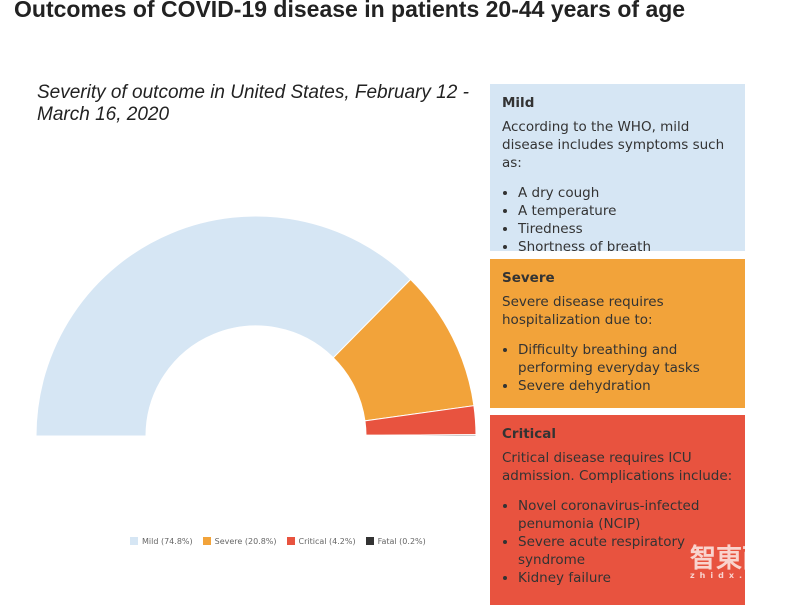 The width and height of the screenshot is (800, 605). Describe the element at coordinates (327, 541) in the screenshot. I see `legend-label: Critical (4.2%)` at that location.